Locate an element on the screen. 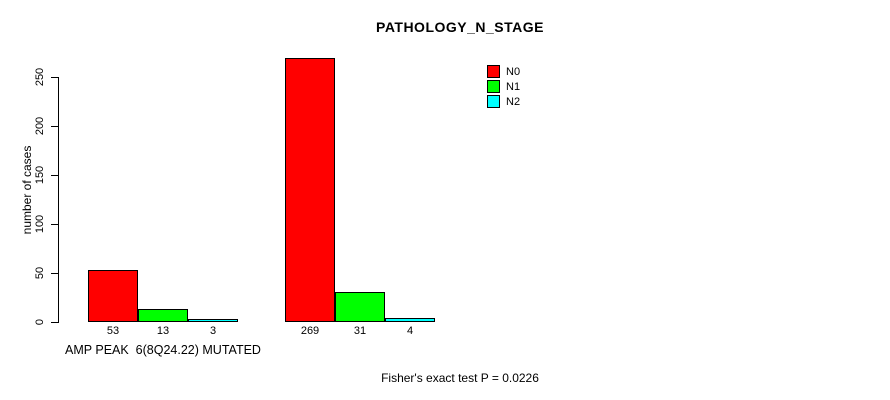  y-tick-label: 50 is located at coordinates (40, 273).